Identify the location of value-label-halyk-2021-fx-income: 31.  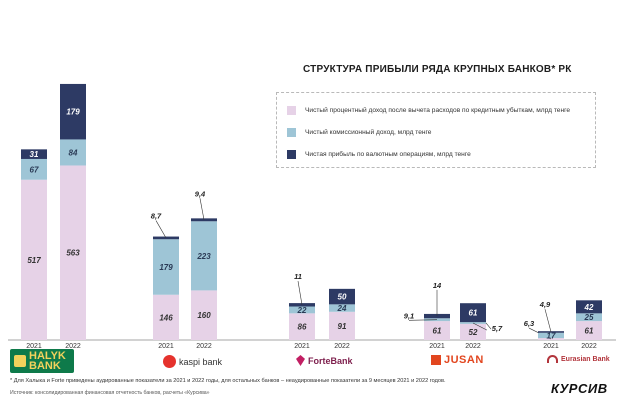
(34, 154).